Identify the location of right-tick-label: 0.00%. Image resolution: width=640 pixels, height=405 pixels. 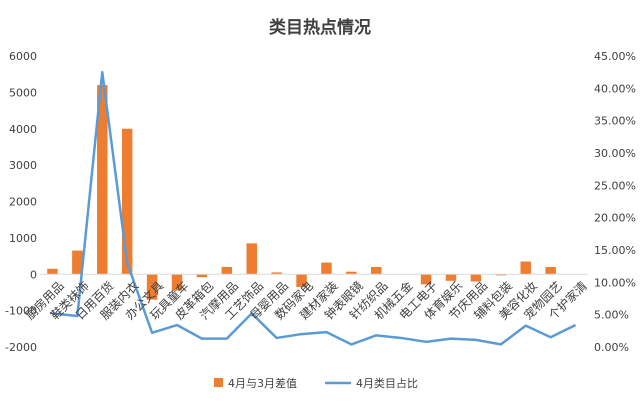
(611, 347).